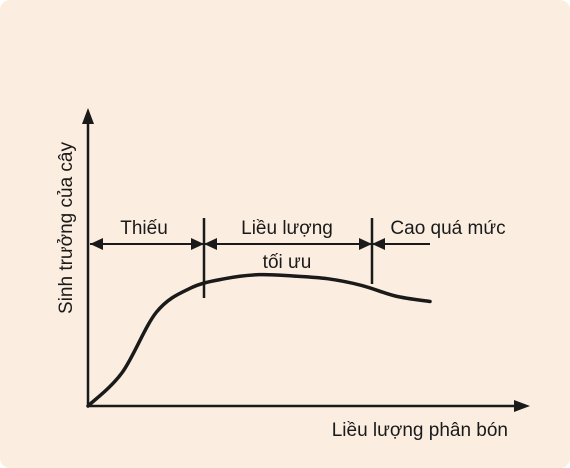  What do you see at coordinates (144, 228) in the screenshot?
I see `zone-label-deficient: Thiếu` at bounding box center [144, 228].